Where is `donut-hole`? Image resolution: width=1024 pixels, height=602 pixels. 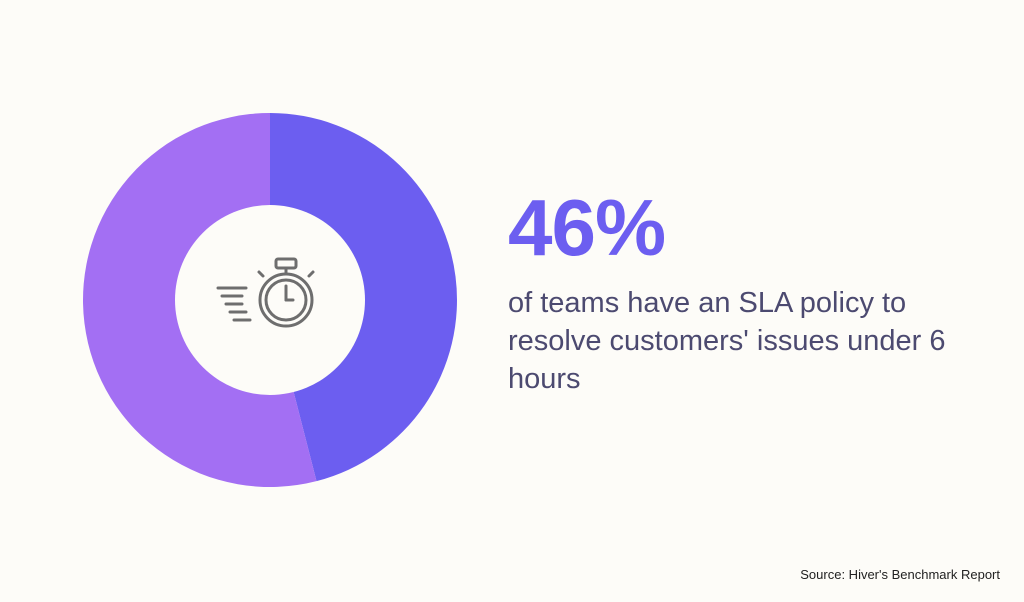
donut-hole is located at coordinates (270, 300).